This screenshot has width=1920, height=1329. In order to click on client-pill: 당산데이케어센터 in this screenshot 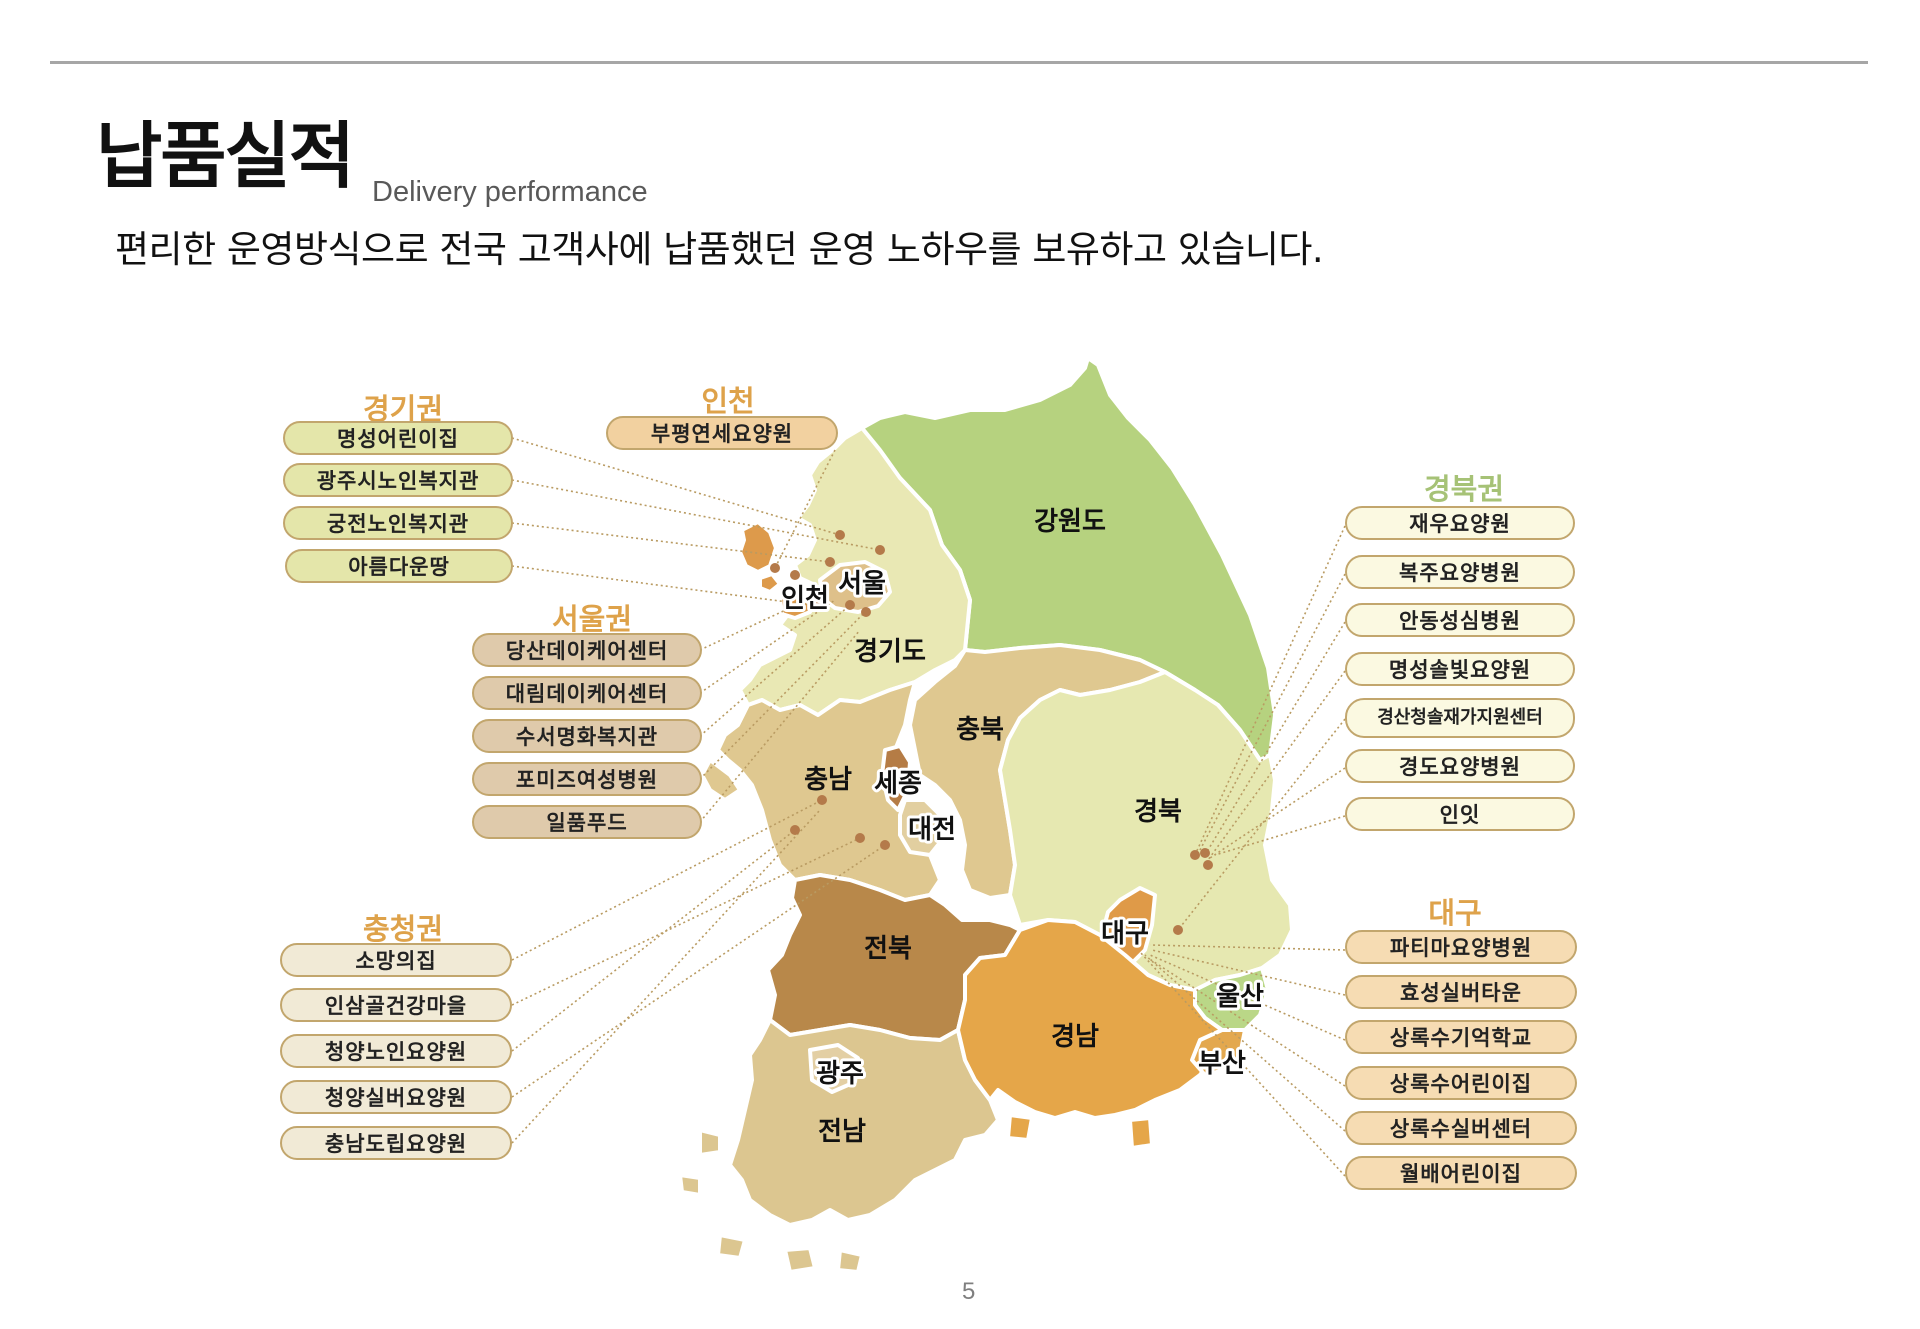, I will do `click(587, 650)`.